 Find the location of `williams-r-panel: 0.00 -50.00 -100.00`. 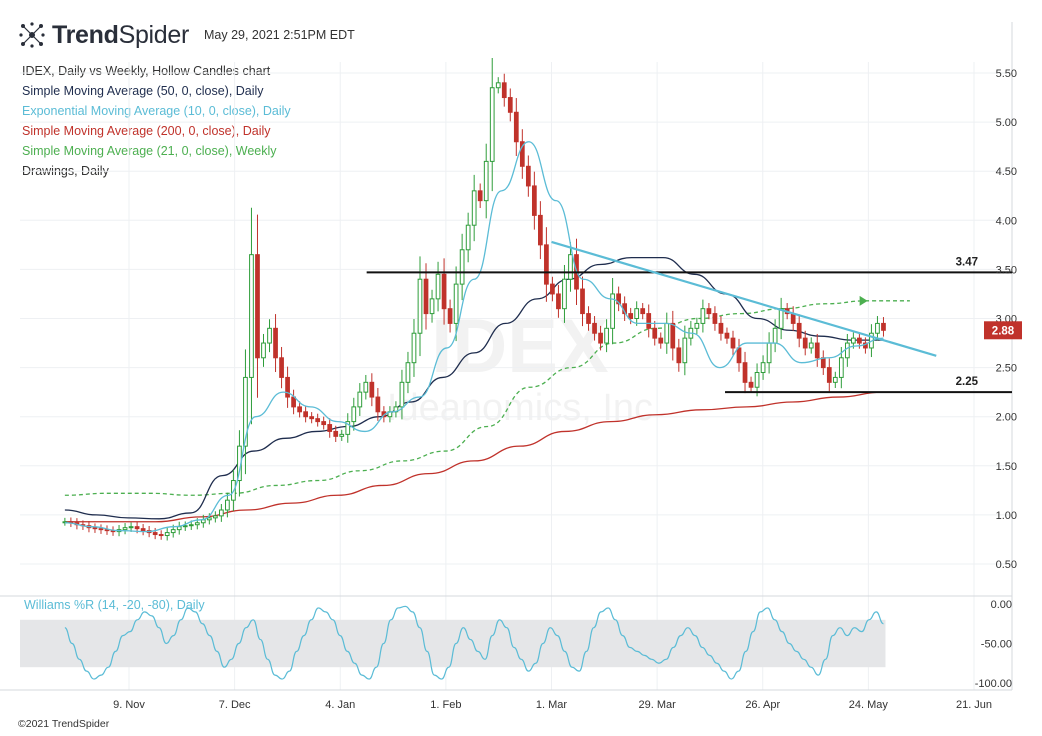

williams-r-panel: 0.00 -50.00 -100.00 is located at coordinates (516, 644).